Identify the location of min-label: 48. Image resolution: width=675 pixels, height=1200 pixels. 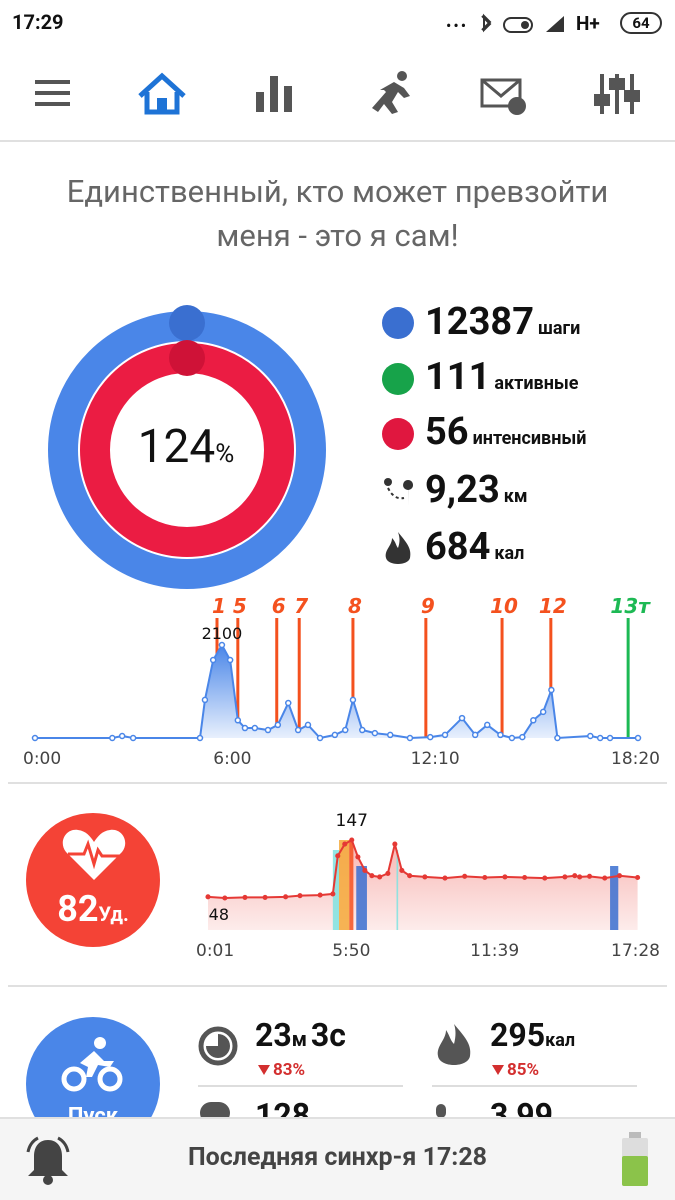
(219, 914).